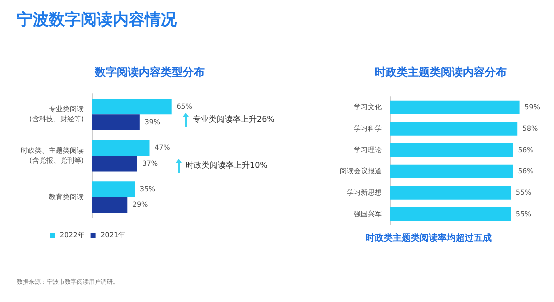 The height and width of the screenshot is (302, 554). What do you see at coordinates (429, 238) in the screenshot?
I see `text: 时政类主题类阅读率均超过五成` at bounding box center [429, 238].